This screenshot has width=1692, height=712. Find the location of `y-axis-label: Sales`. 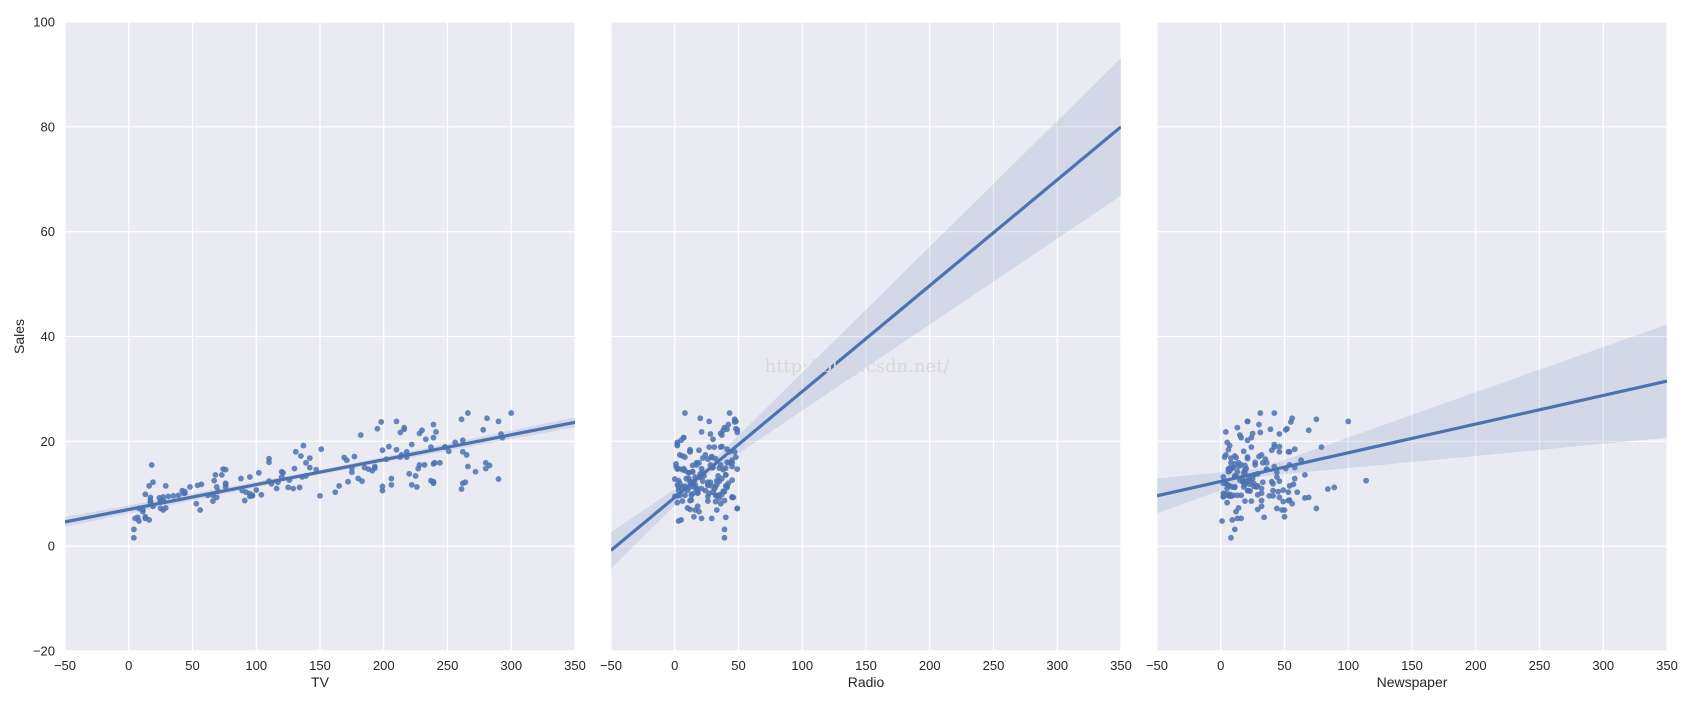

y-axis-label: Sales is located at coordinates (19, 336).